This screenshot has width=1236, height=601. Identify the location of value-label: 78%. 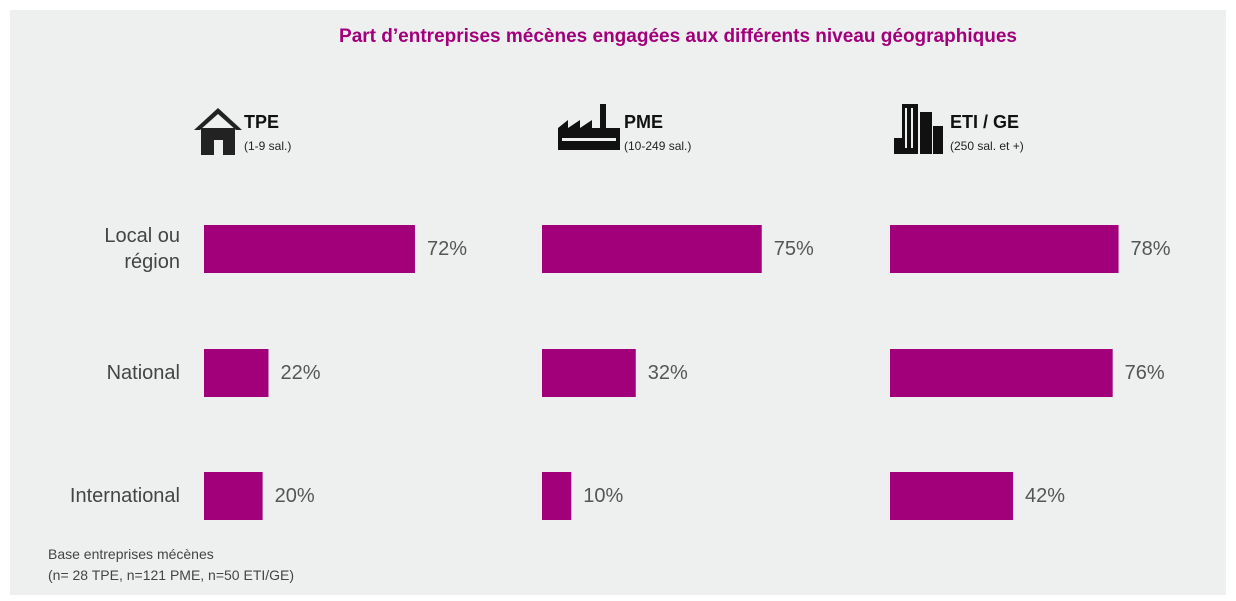
(1150, 248).